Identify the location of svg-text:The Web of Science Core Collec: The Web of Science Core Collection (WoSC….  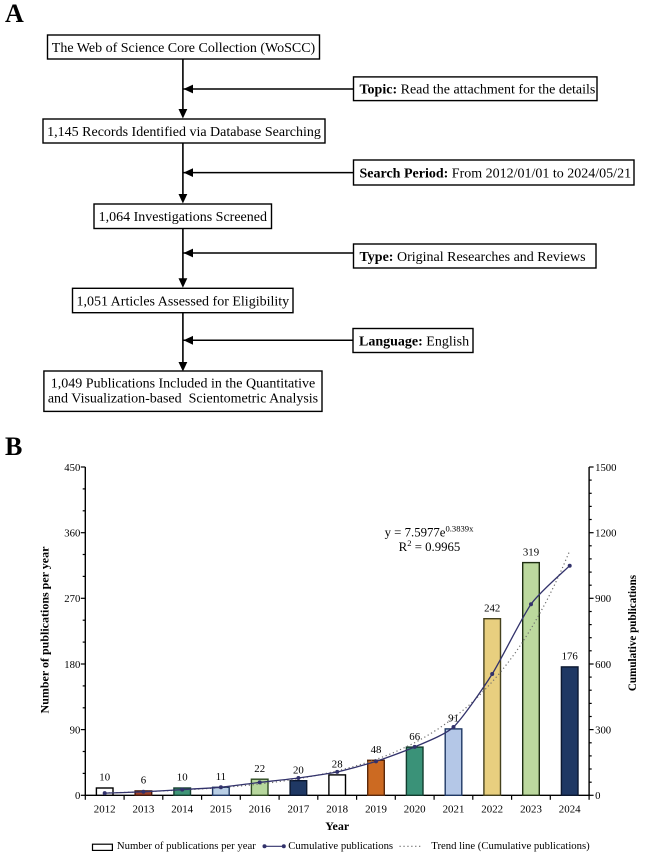
(184, 48).